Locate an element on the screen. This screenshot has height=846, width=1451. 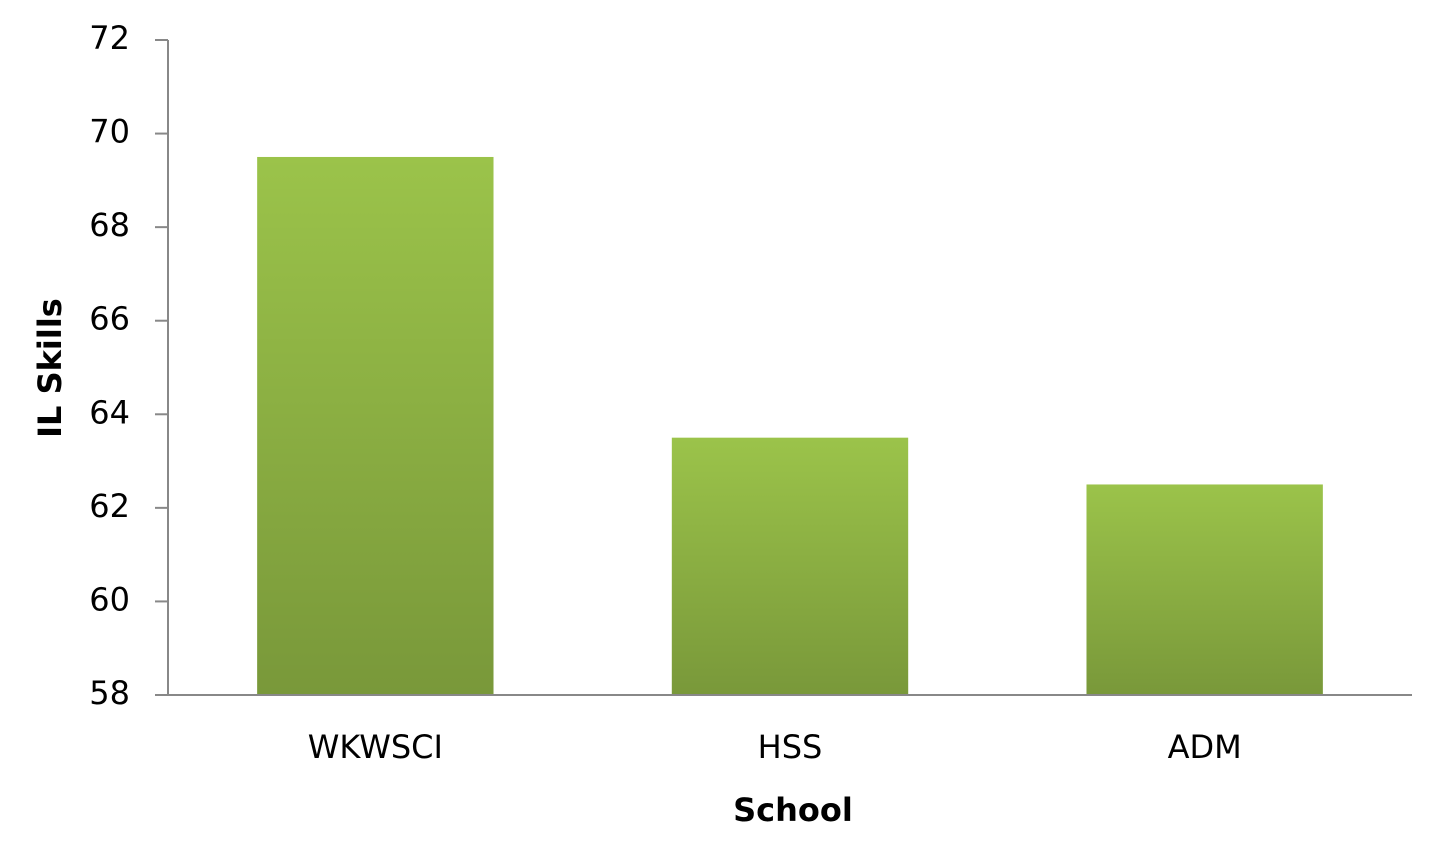
y-tick-label: 72 is located at coordinates (109, 38).